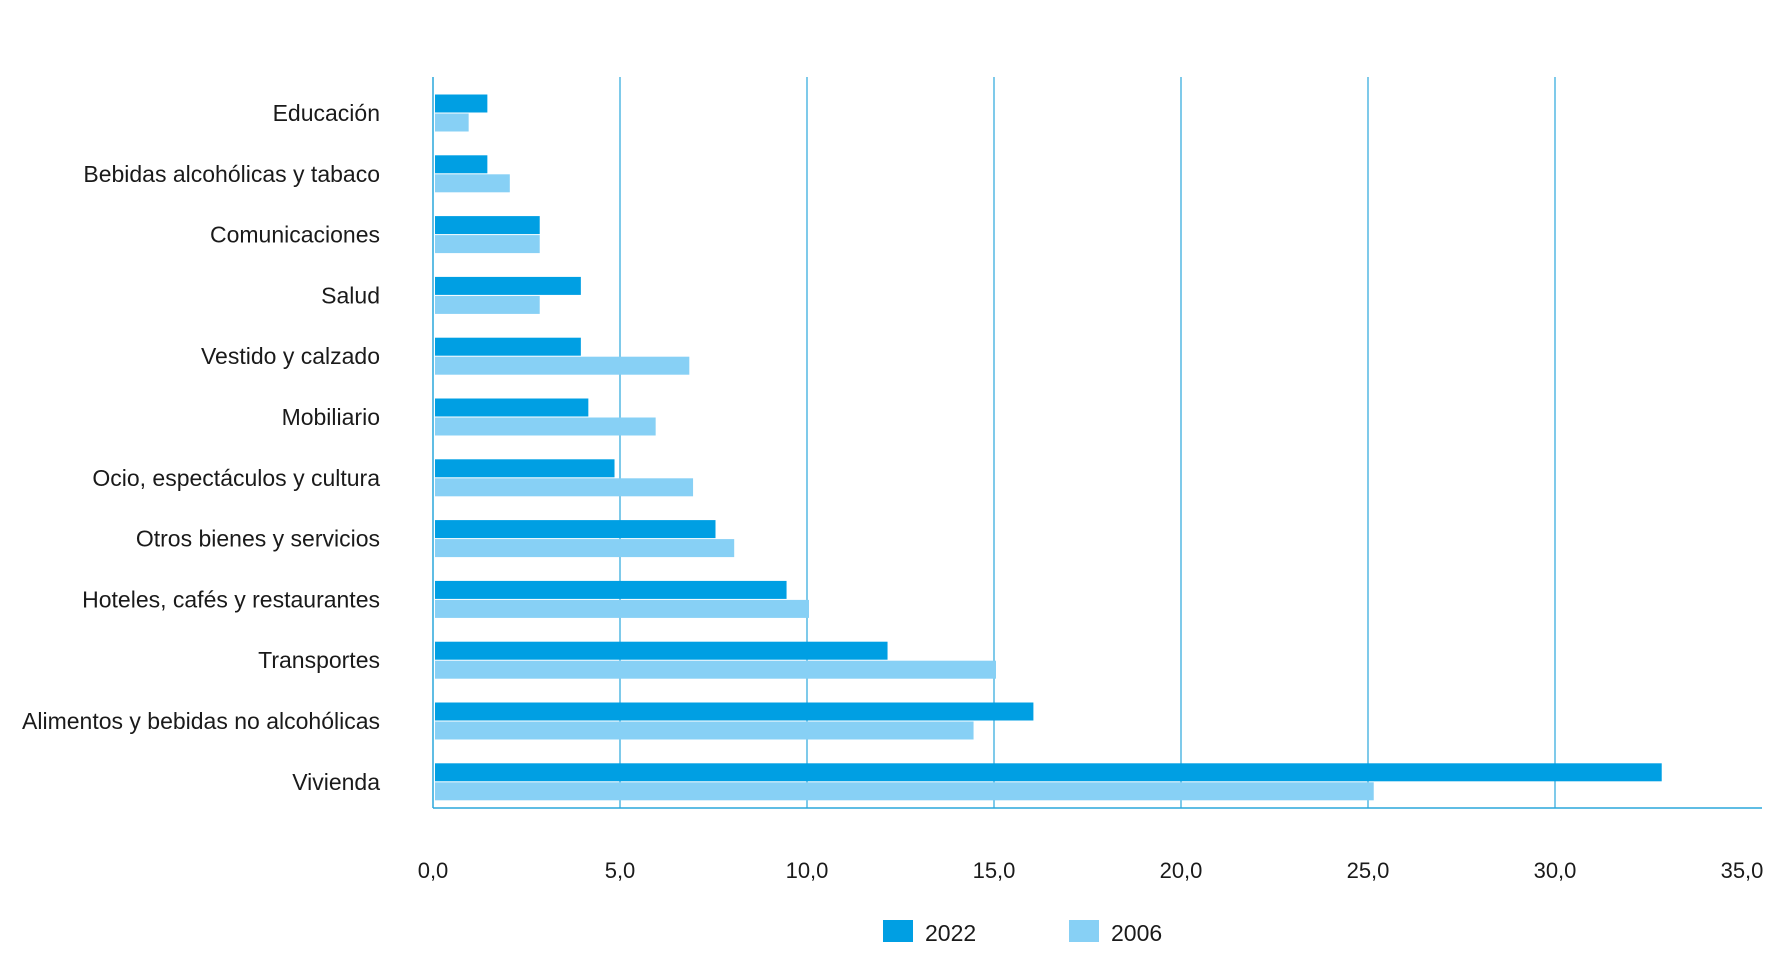  I want to click on x-tick-label: 5,0, so click(620, 870).